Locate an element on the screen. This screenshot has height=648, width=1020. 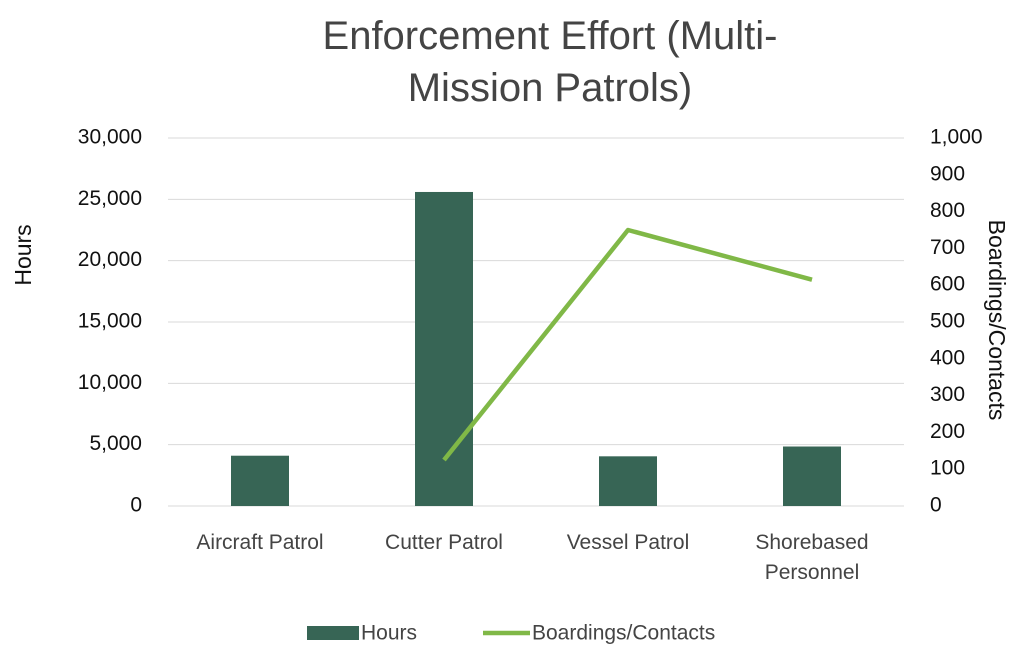
y-axis-title: Hours is located at coordinates (23, 254).